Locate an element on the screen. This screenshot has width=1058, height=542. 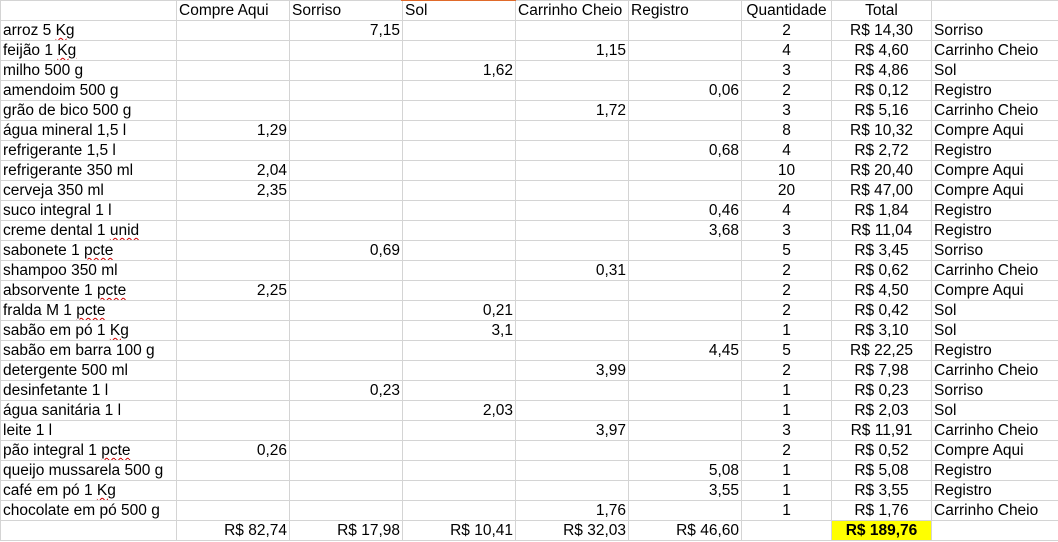
item-name-cell: sabão em pó 1 Kg is located at coordinates (88, 330).